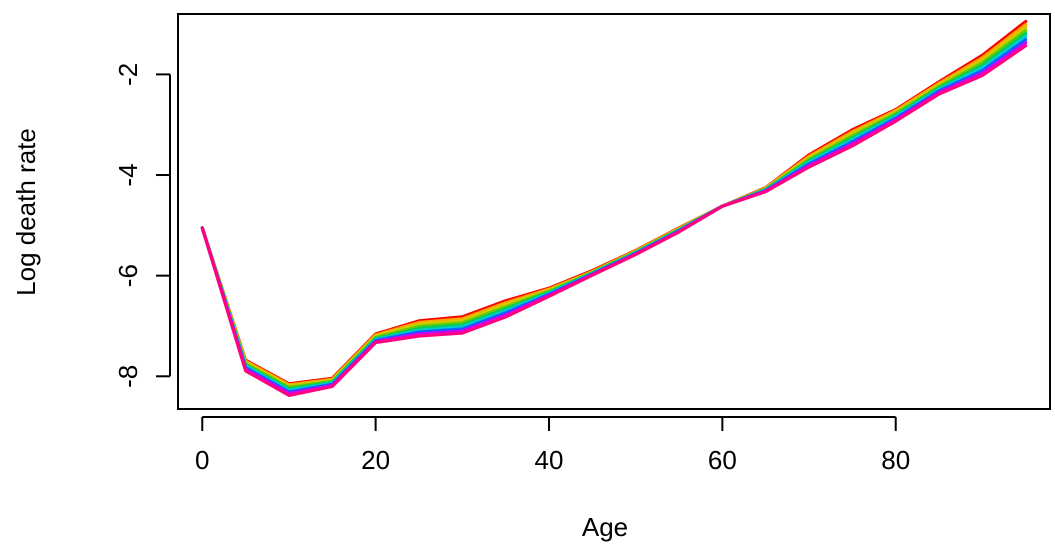  Describe the element at coordinates (128, 376) in the screenshot. I see `y-tick-label: -8` at that location.